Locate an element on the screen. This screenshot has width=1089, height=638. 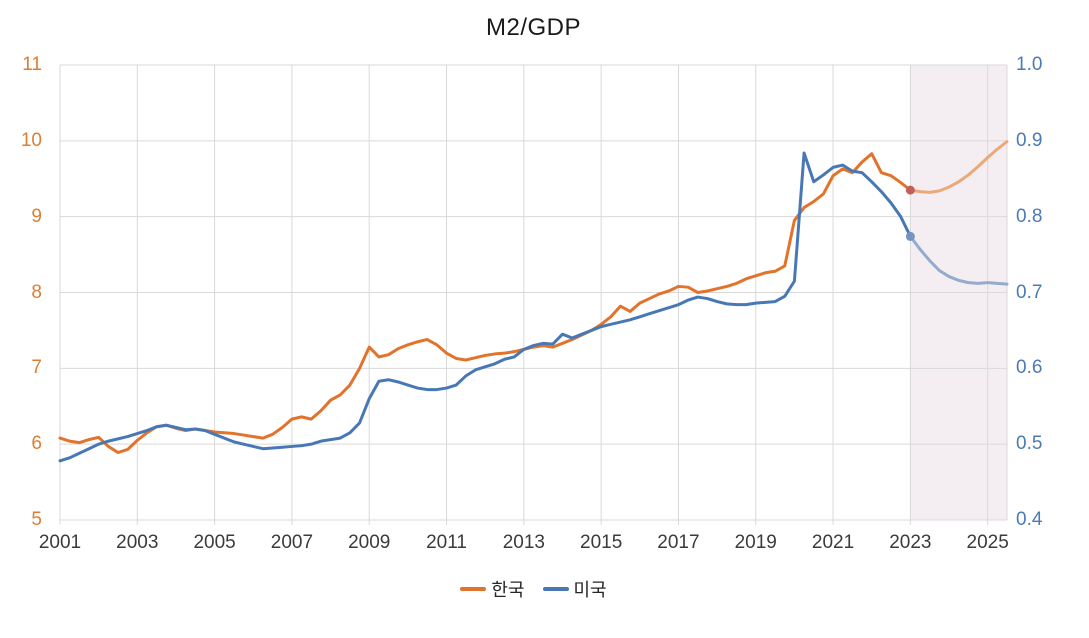
y-right-tick-label: 1.0 is located at coordinates (1029, 64).